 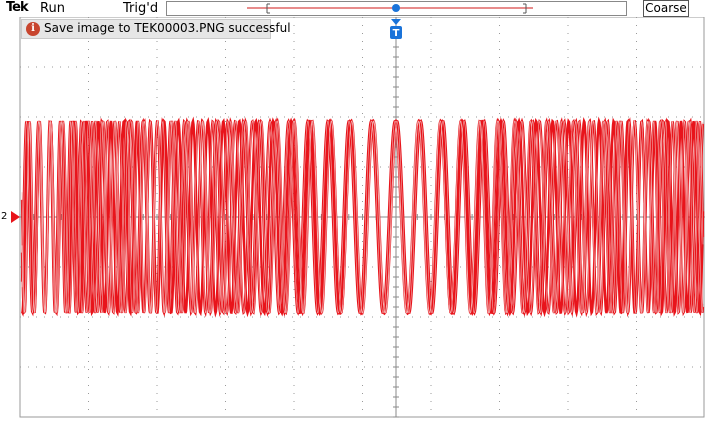 I want to click on save-notification: i Save image to TEK00003.PNG successful, so click(x=156, y=29).